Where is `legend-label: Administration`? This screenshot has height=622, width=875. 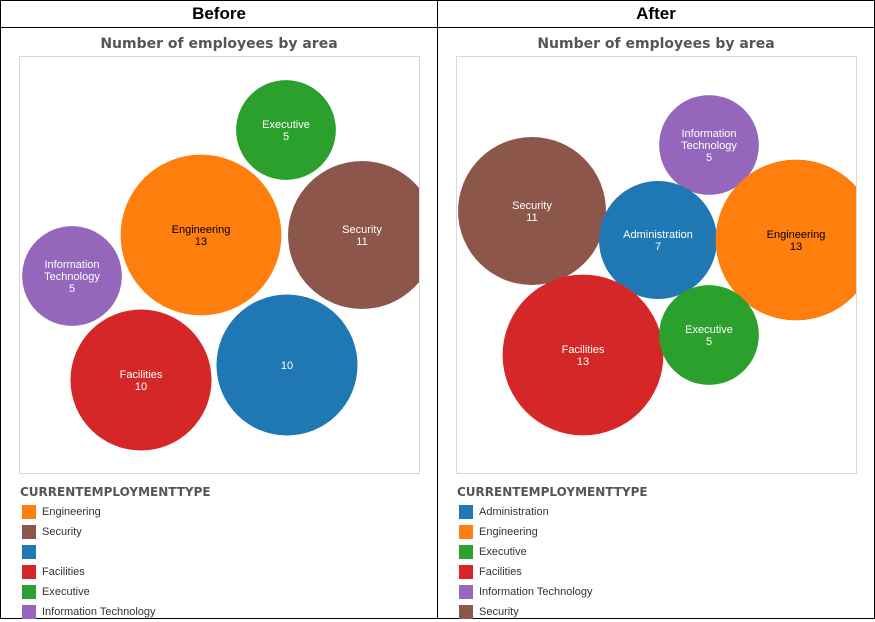 legend-label: Administration is located at coordinates (514, 512).